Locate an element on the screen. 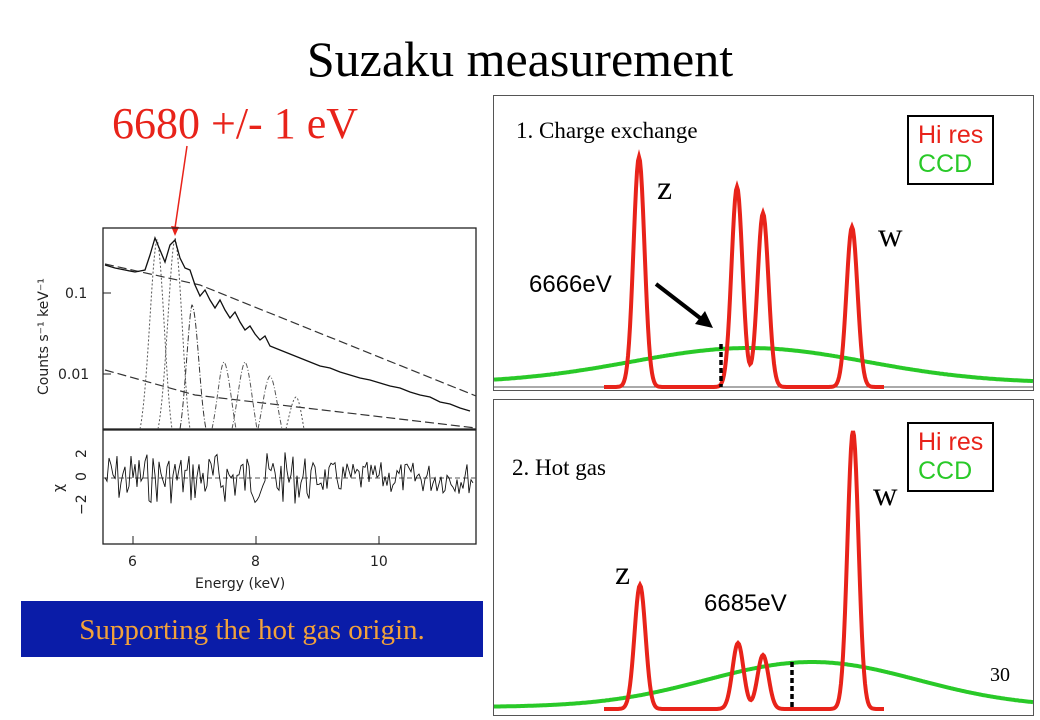 Image resolution: width=1040 pixels, height=720 pixels. second-continuum is located at coordinates (290, 399).